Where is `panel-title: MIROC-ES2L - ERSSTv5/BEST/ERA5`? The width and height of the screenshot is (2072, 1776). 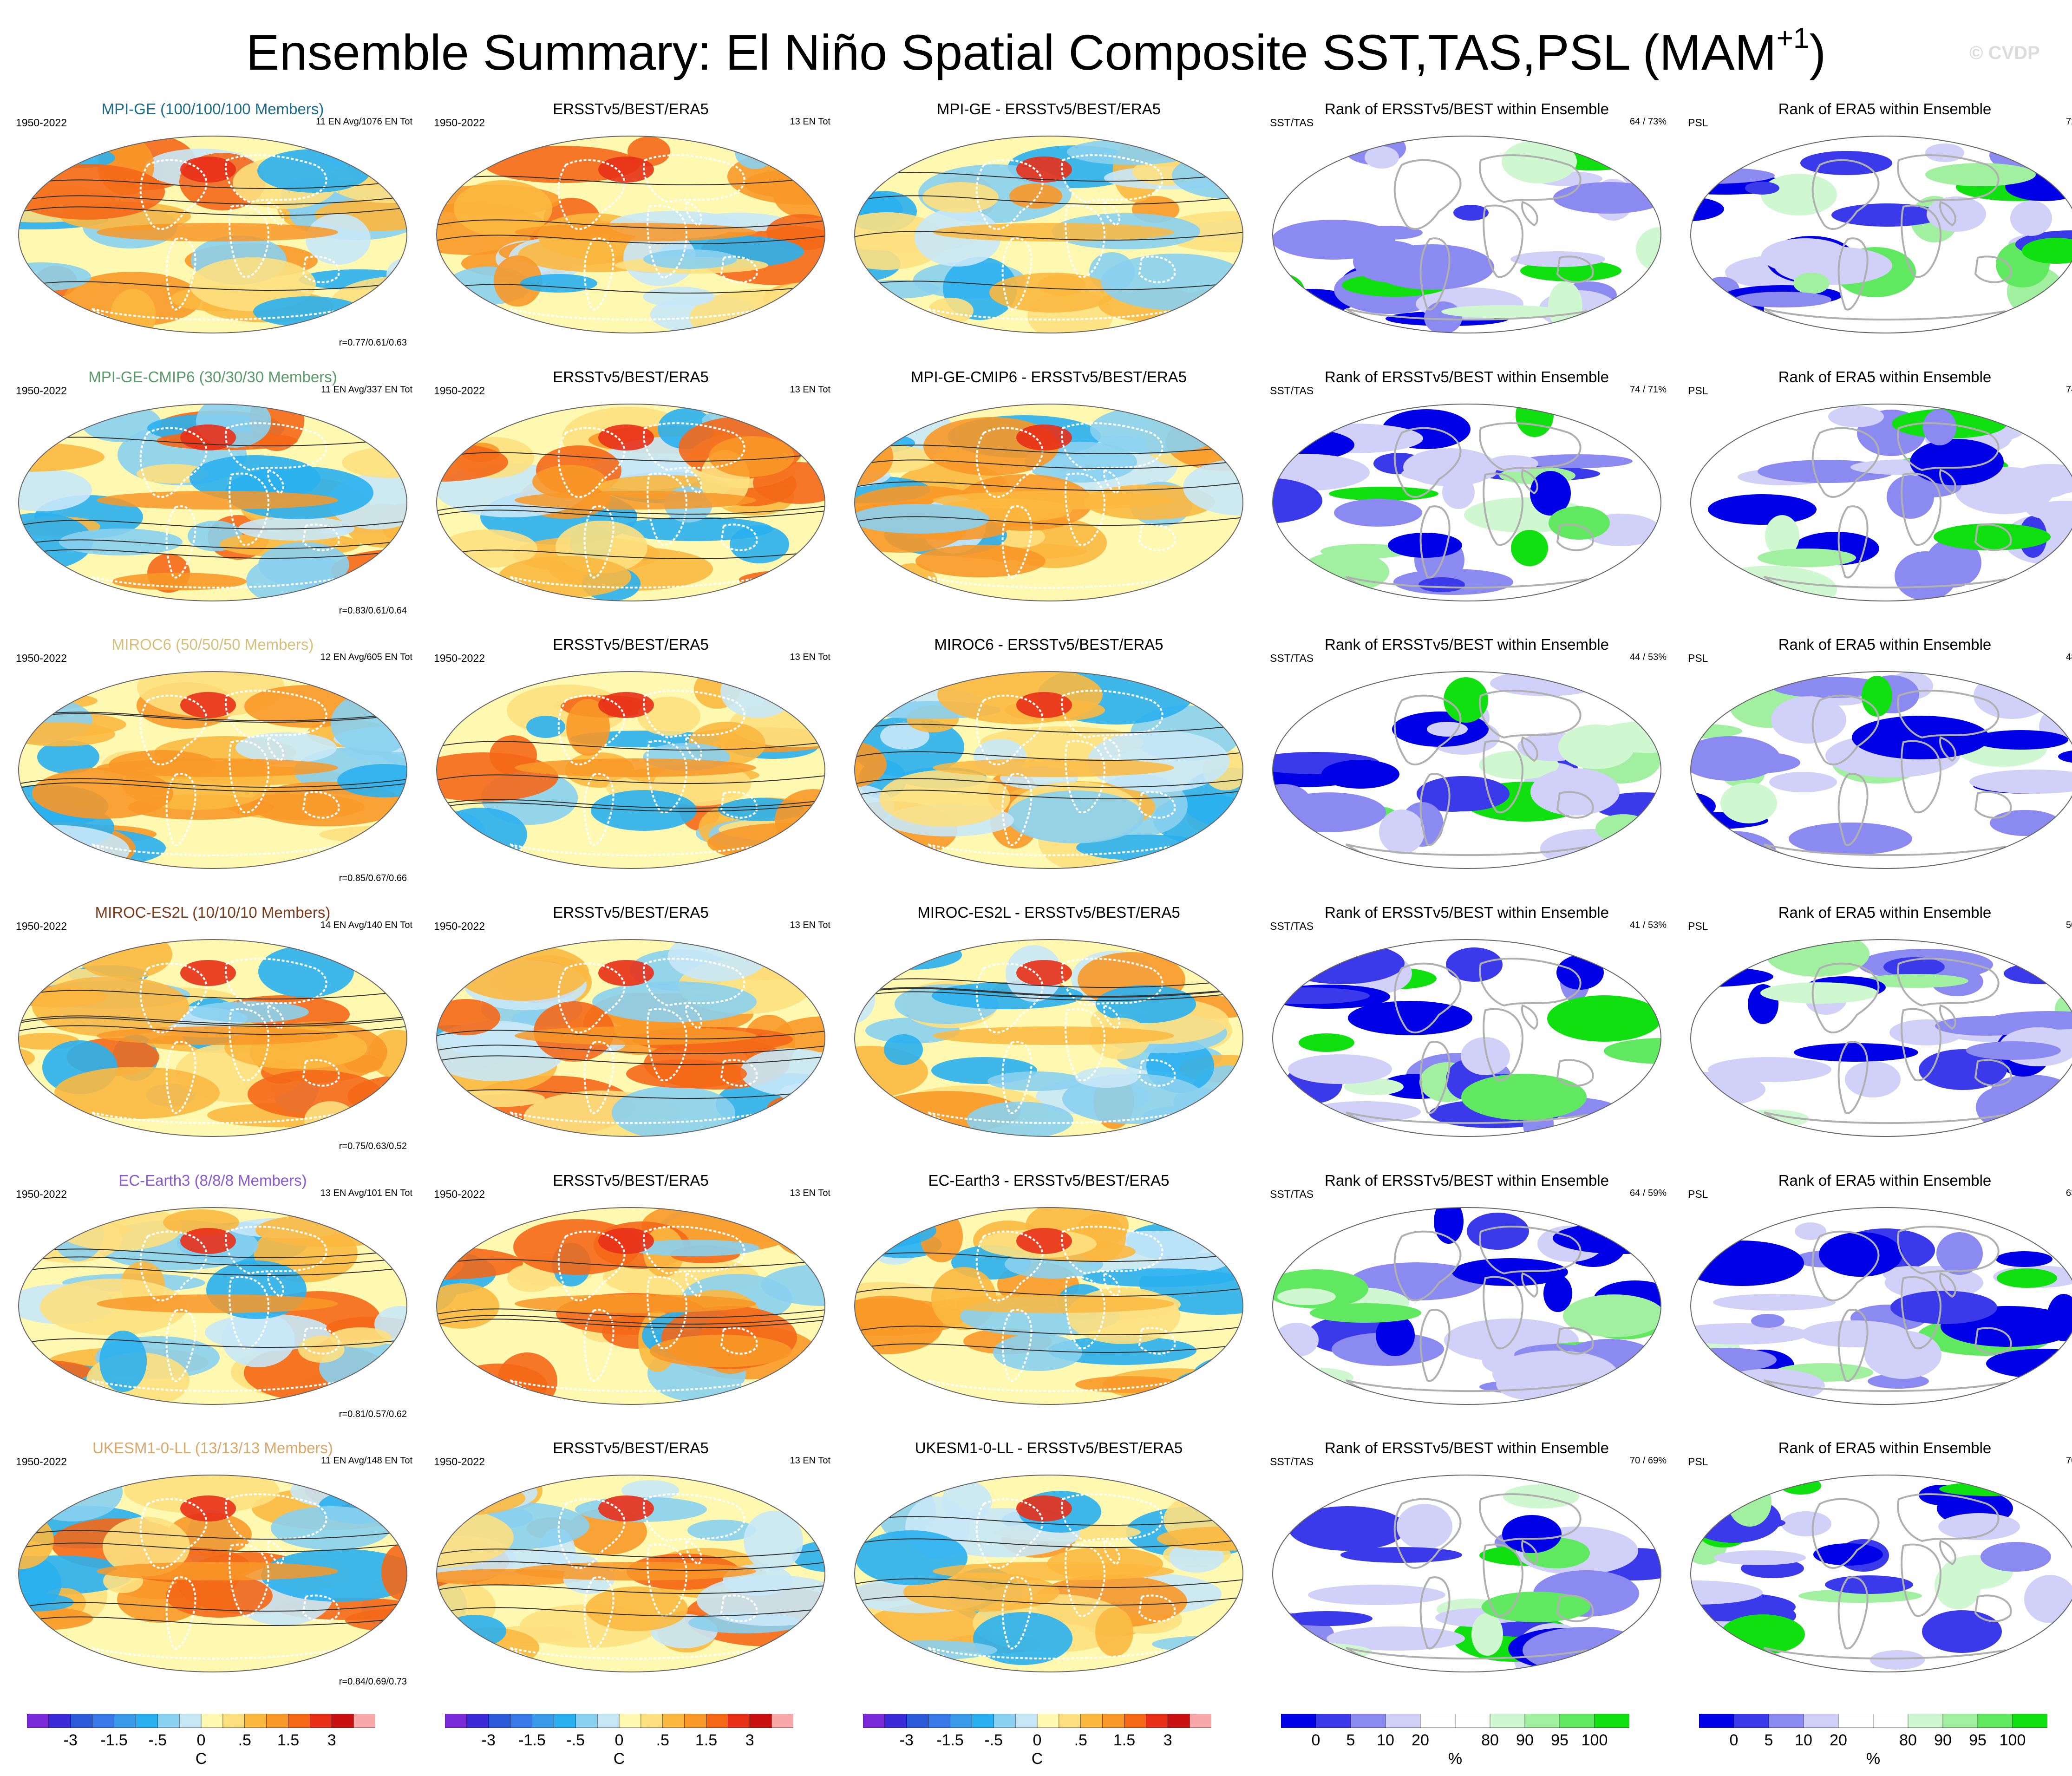 panel-title: MIROC-ES2L - ERSSTv5/BEST/ERA5 is located at coordinates (1048, 913).